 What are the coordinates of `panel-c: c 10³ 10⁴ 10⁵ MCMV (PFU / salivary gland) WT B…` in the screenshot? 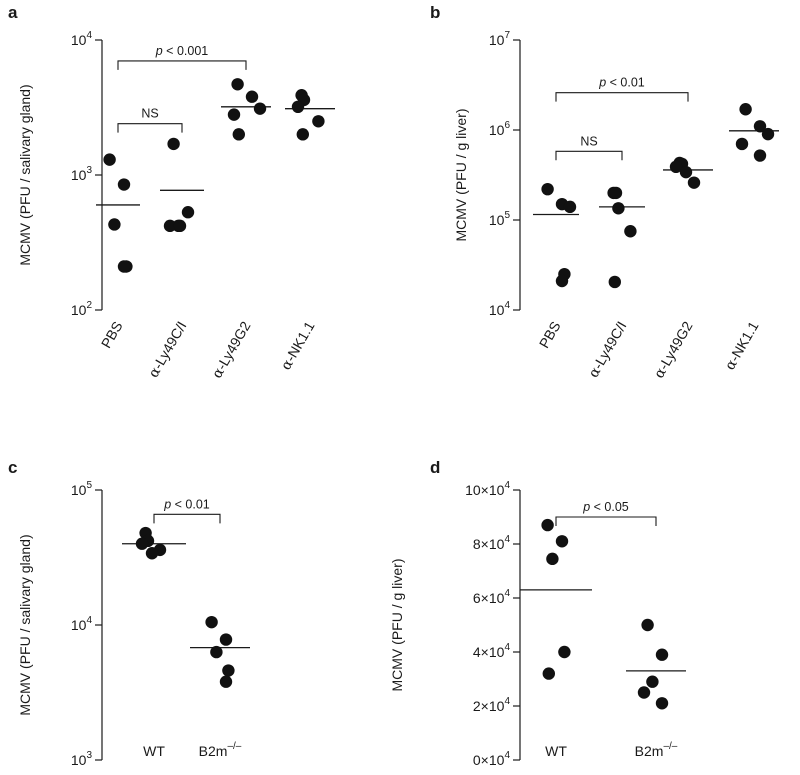 It's located at (129, 613).